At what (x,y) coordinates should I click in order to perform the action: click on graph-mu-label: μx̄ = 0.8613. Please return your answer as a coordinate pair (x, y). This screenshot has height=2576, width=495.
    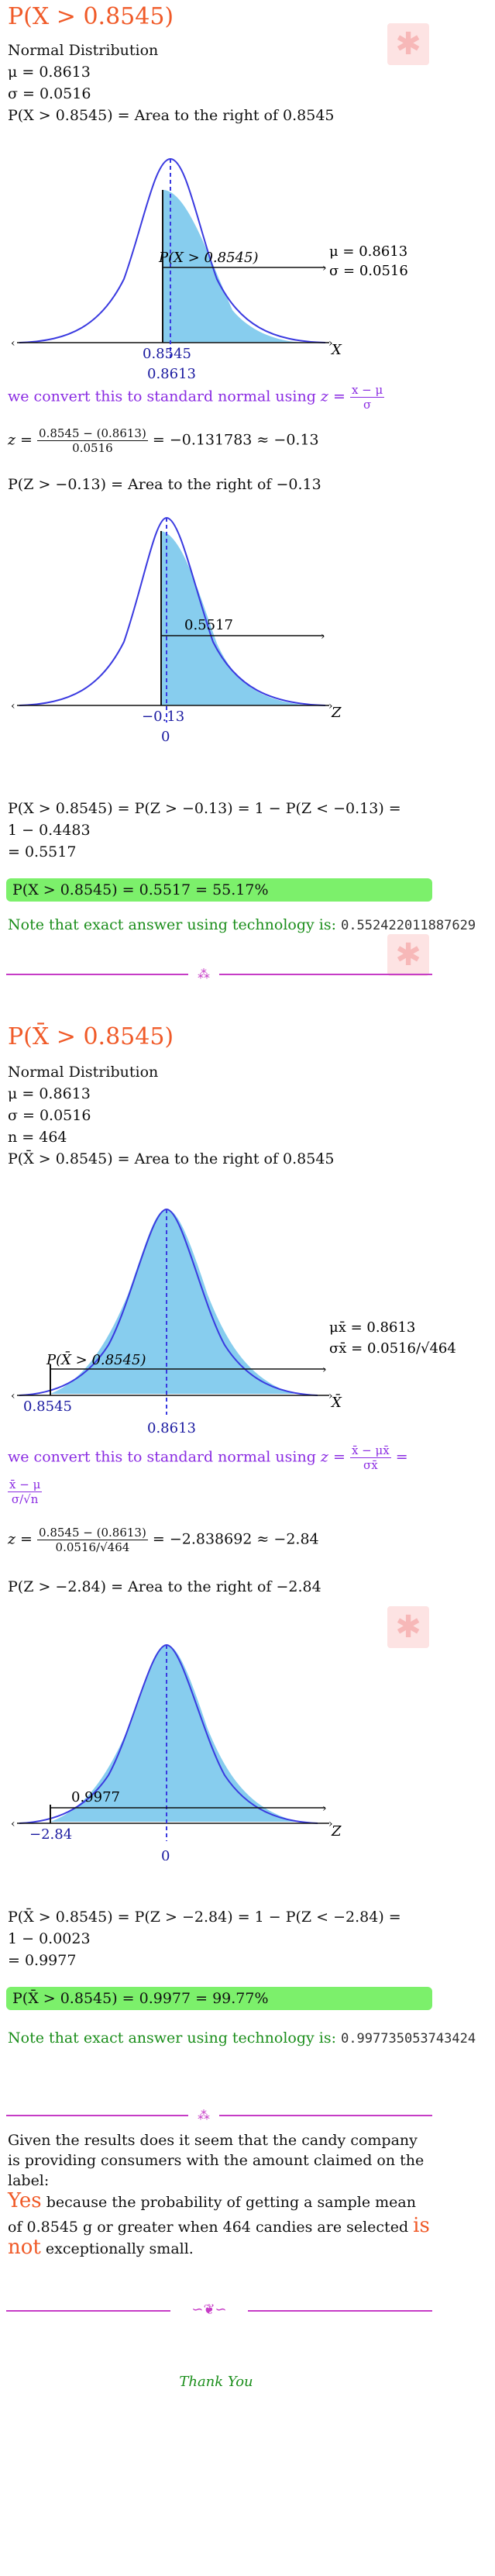
    Looking at the image, I should click on (372, 1327).